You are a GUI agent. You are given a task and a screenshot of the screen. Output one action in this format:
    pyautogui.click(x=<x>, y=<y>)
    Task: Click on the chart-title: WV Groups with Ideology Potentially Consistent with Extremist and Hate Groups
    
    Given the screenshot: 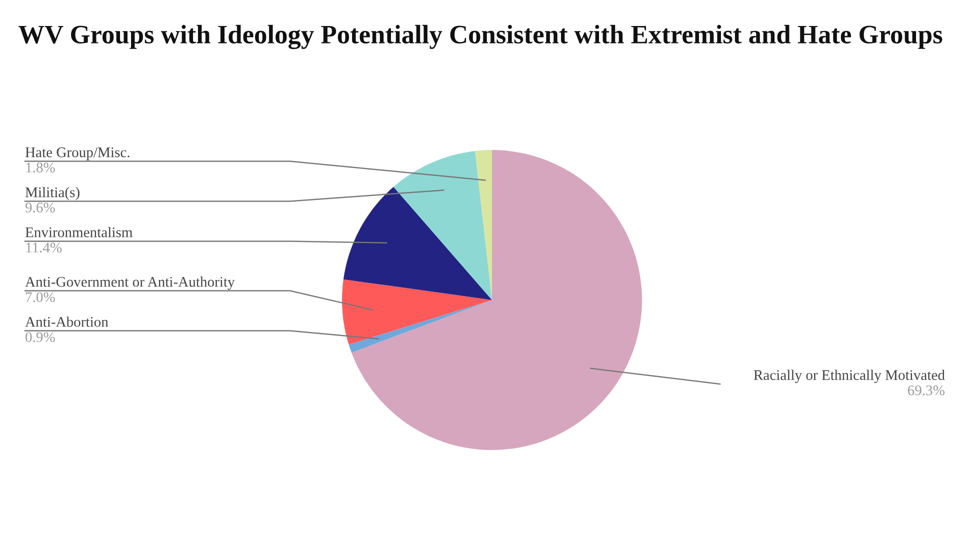 What is the action you would take?
    pyautogui.click(x=480, y=37)
    